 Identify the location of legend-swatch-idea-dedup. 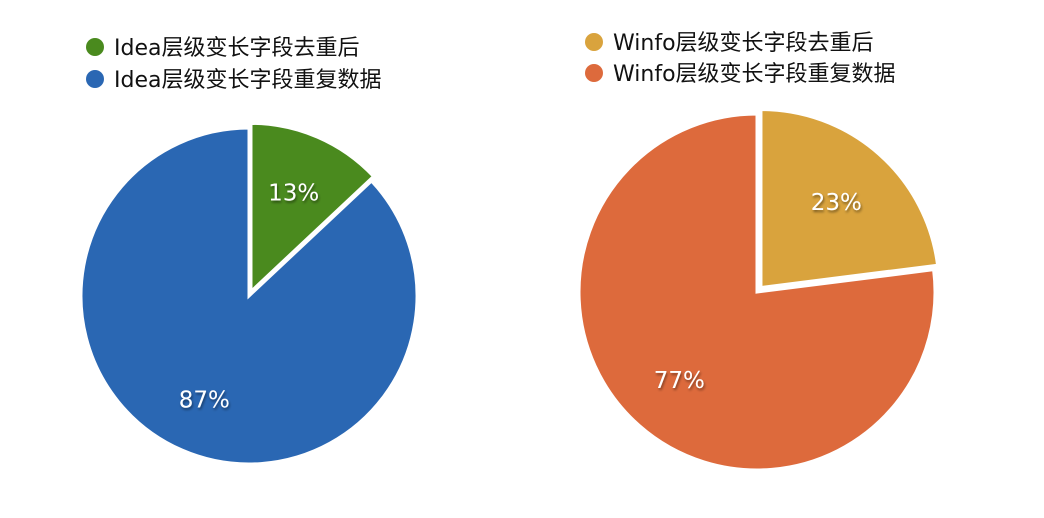
(95, 47).